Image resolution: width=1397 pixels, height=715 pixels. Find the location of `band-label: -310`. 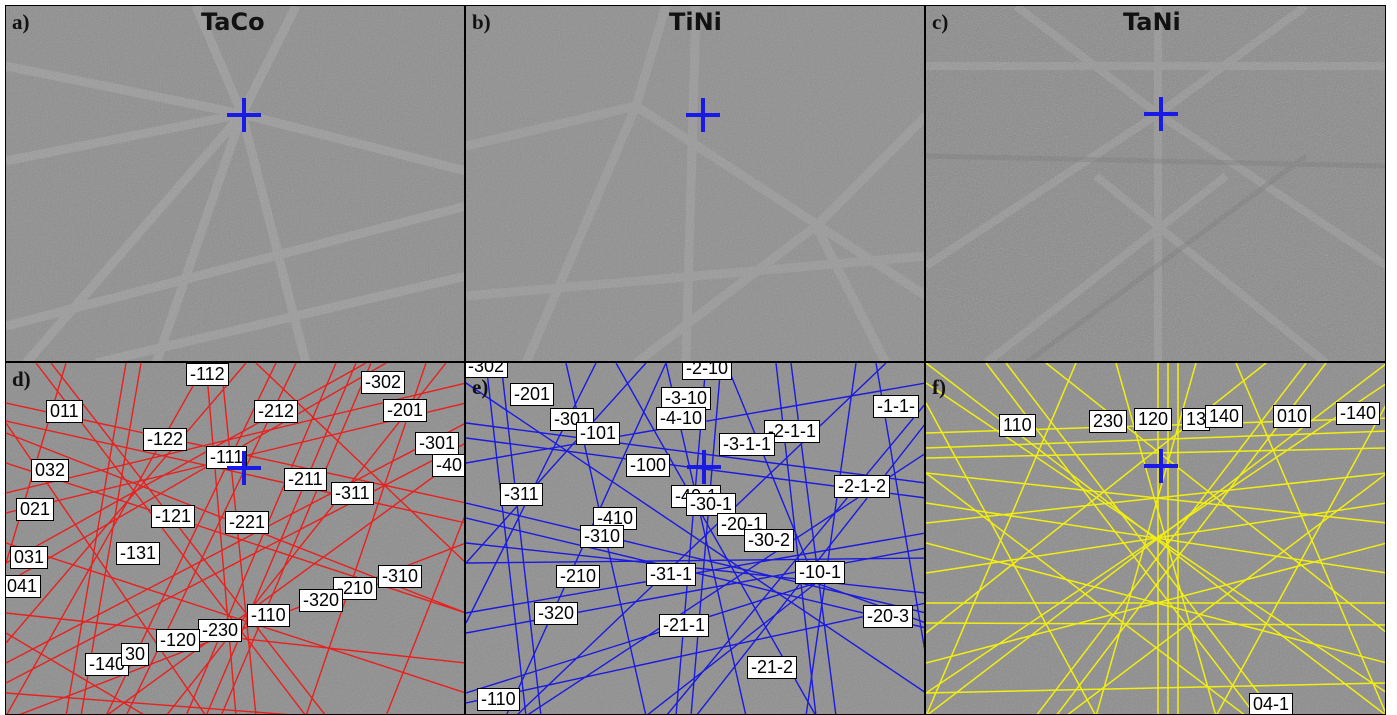

band-label: -310 is located at coordinates (400, 576).